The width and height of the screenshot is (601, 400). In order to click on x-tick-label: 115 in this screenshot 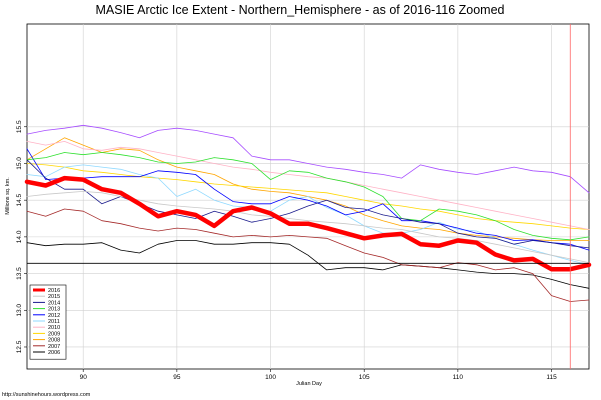, I will do `click(551, 377)`.